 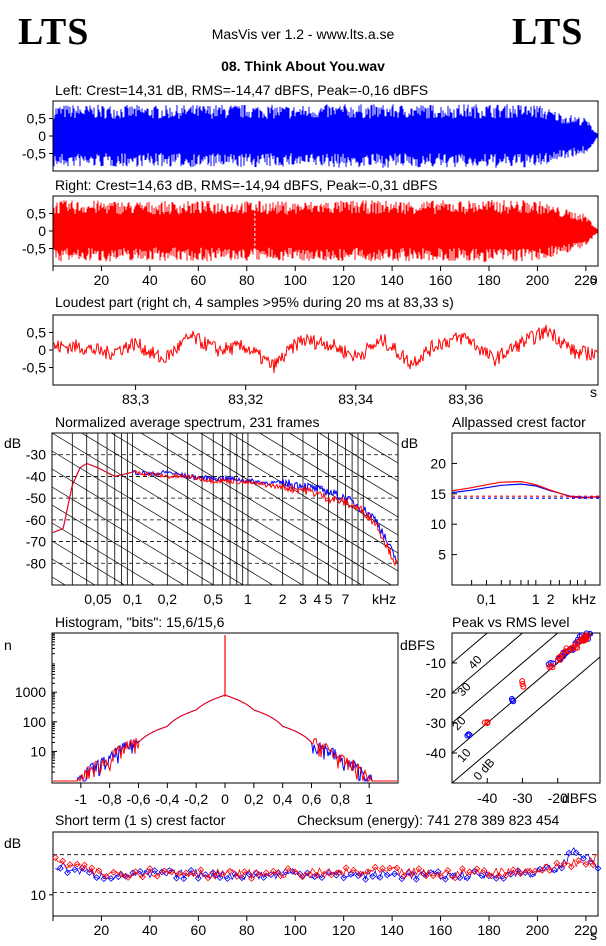 I want to click on histogram-xtick: 0,8, so click(x=341, y=799).